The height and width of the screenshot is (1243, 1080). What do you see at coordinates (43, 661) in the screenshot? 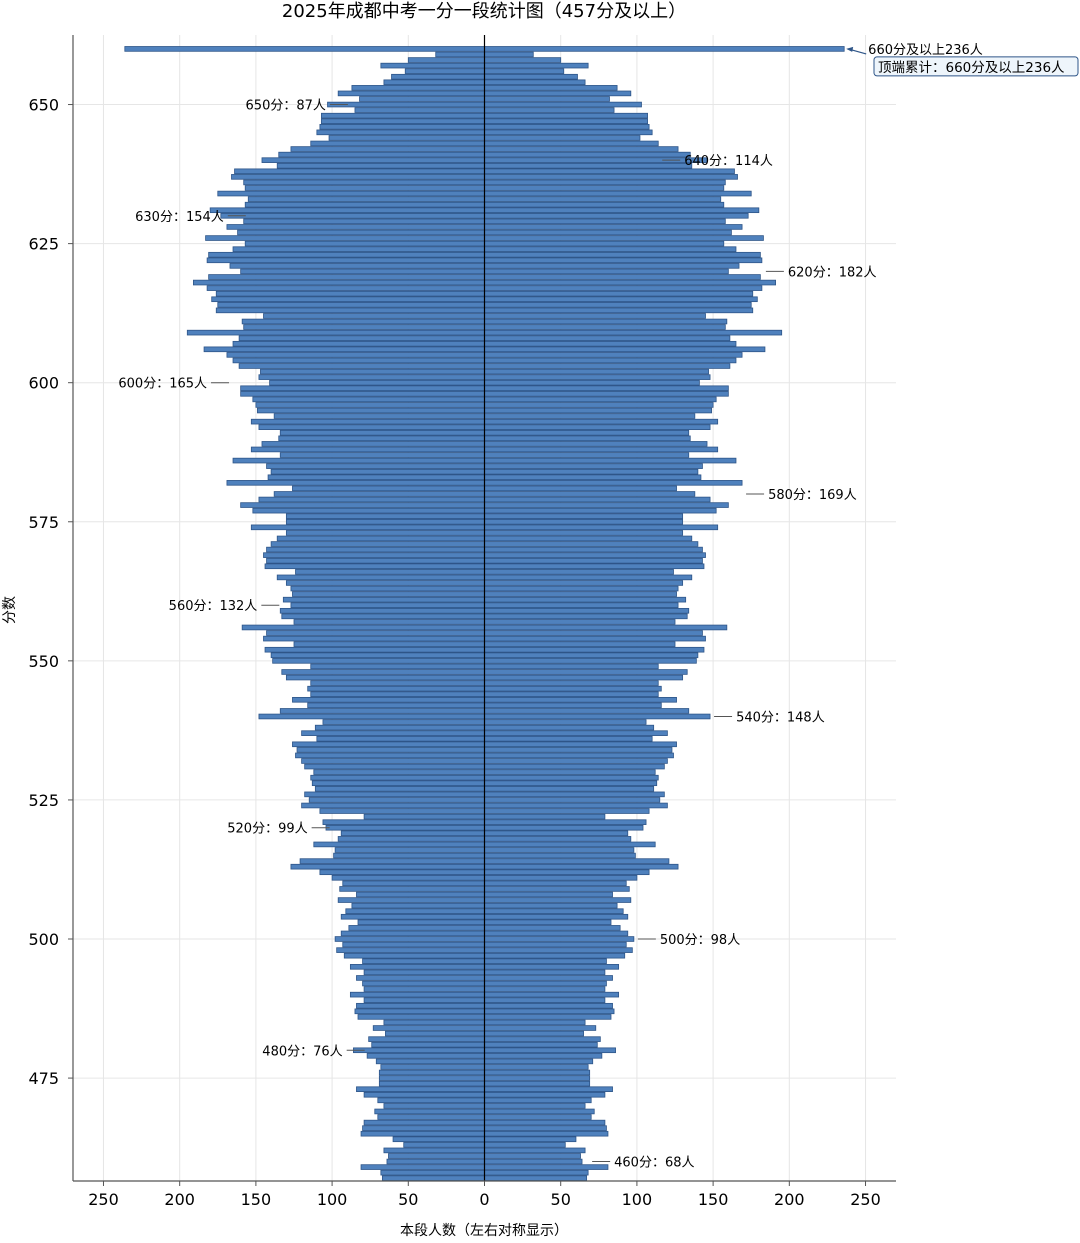
I see `y-tick-label: 550` at bounding box center [43, 661].